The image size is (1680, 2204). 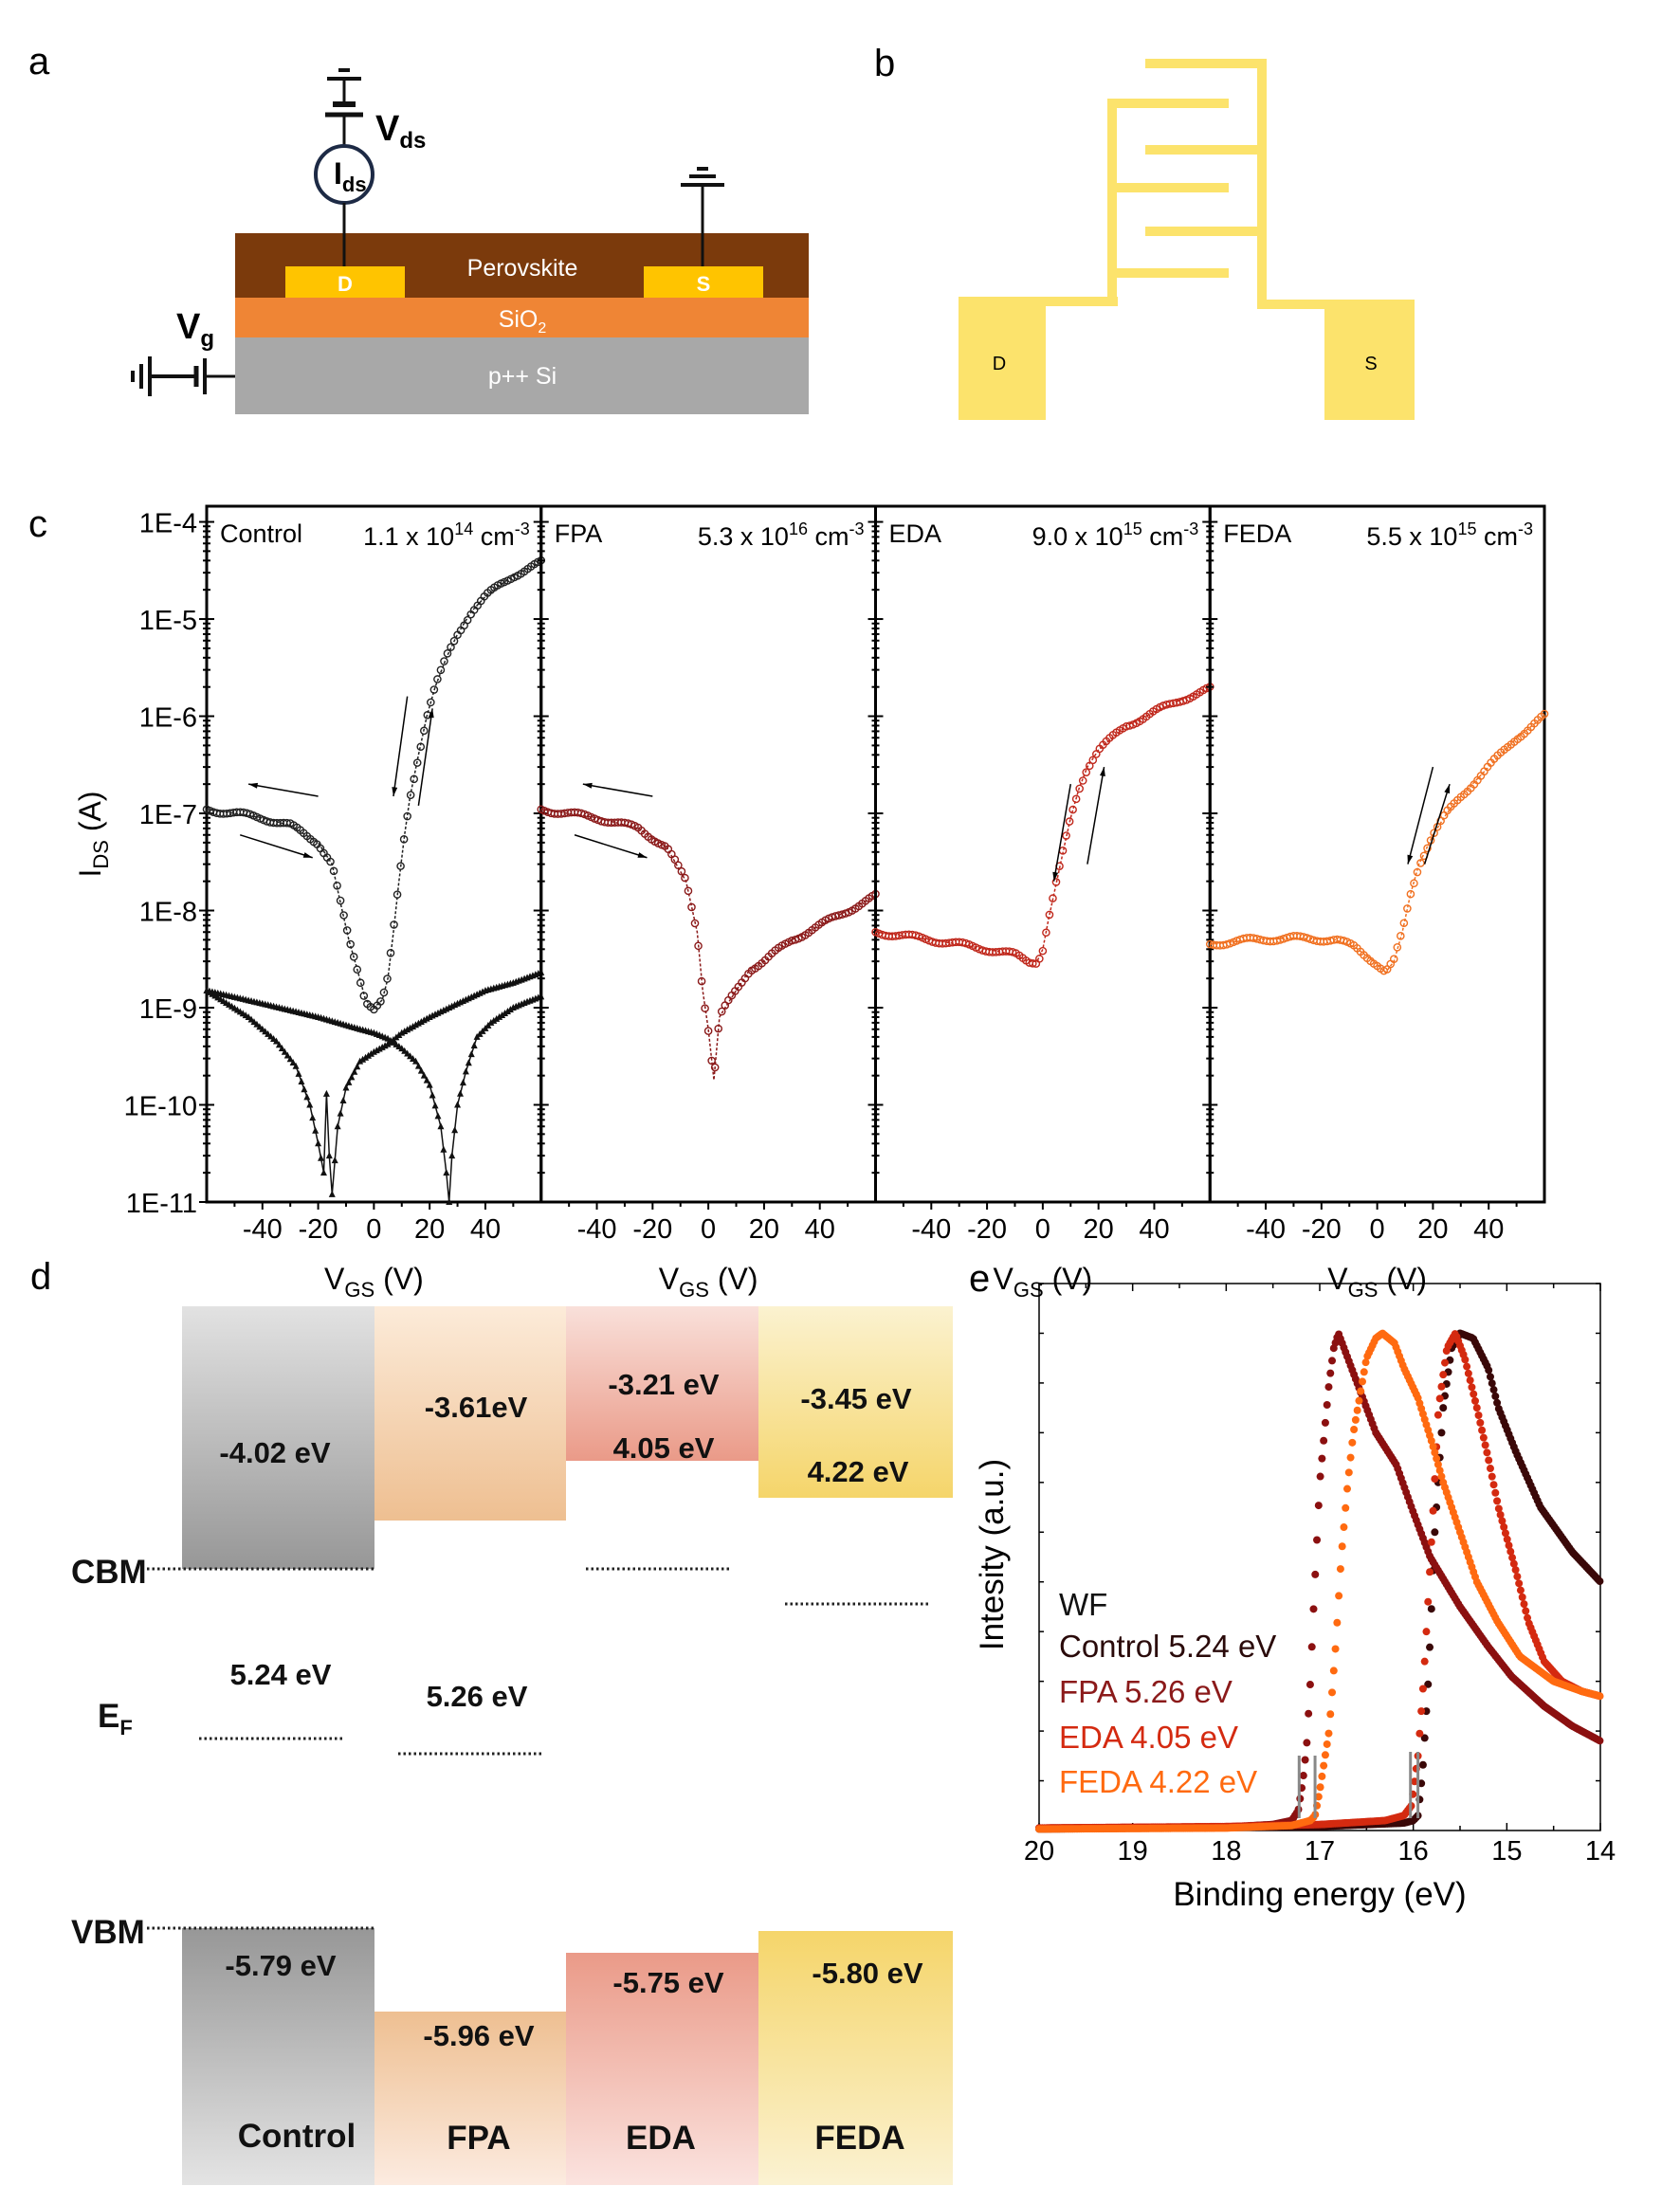 What do you see at coordinates (858, 1471) in the screenshot?
I see `feda-ef-value: 4.22 eV` at bounding box center [858, 1471].